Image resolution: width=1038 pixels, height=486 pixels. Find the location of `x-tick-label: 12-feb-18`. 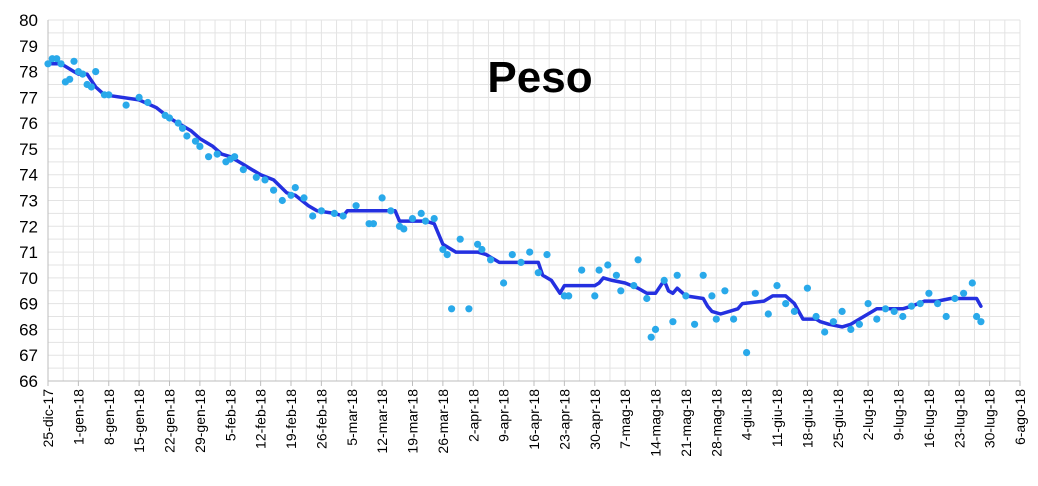

x-tick-label: 12-feb-18 is located at coordinates (261, 419).